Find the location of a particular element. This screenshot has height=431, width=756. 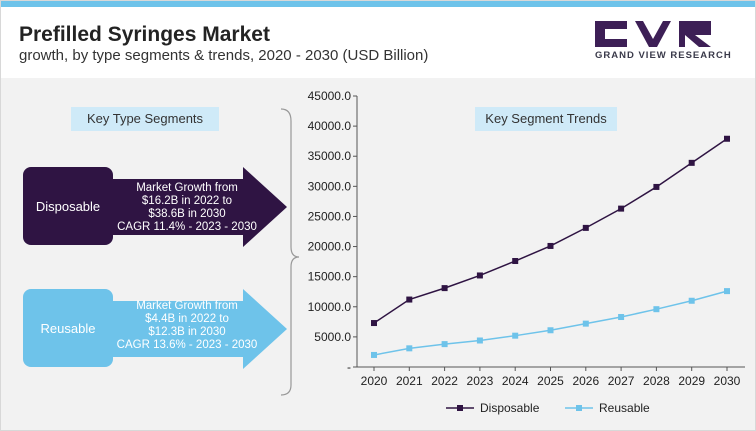

logo-text: GRAND VIEW RESEARCH is located at coordinates (663, 55).